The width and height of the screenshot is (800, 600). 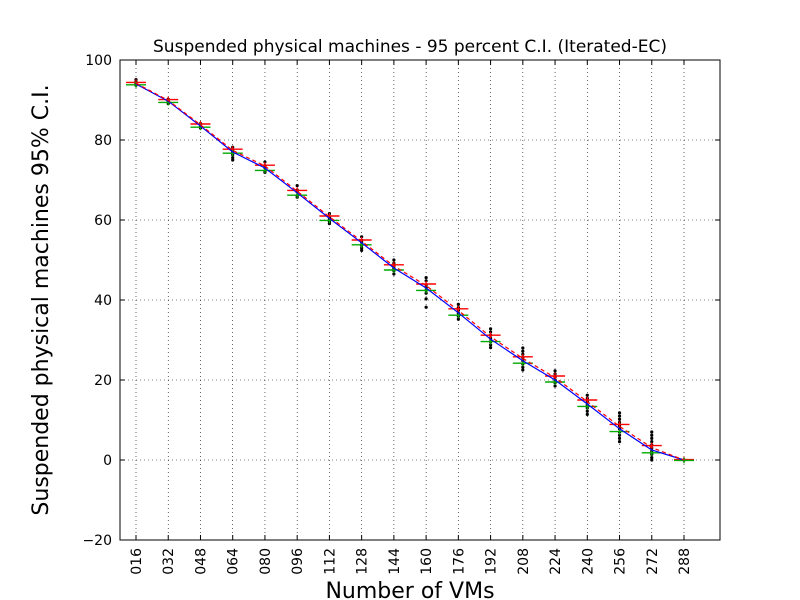 What do you see at coordinates (427, 561) in the screenshot?
I see `x-tick-label: 160` at bounding box center [427, 561].